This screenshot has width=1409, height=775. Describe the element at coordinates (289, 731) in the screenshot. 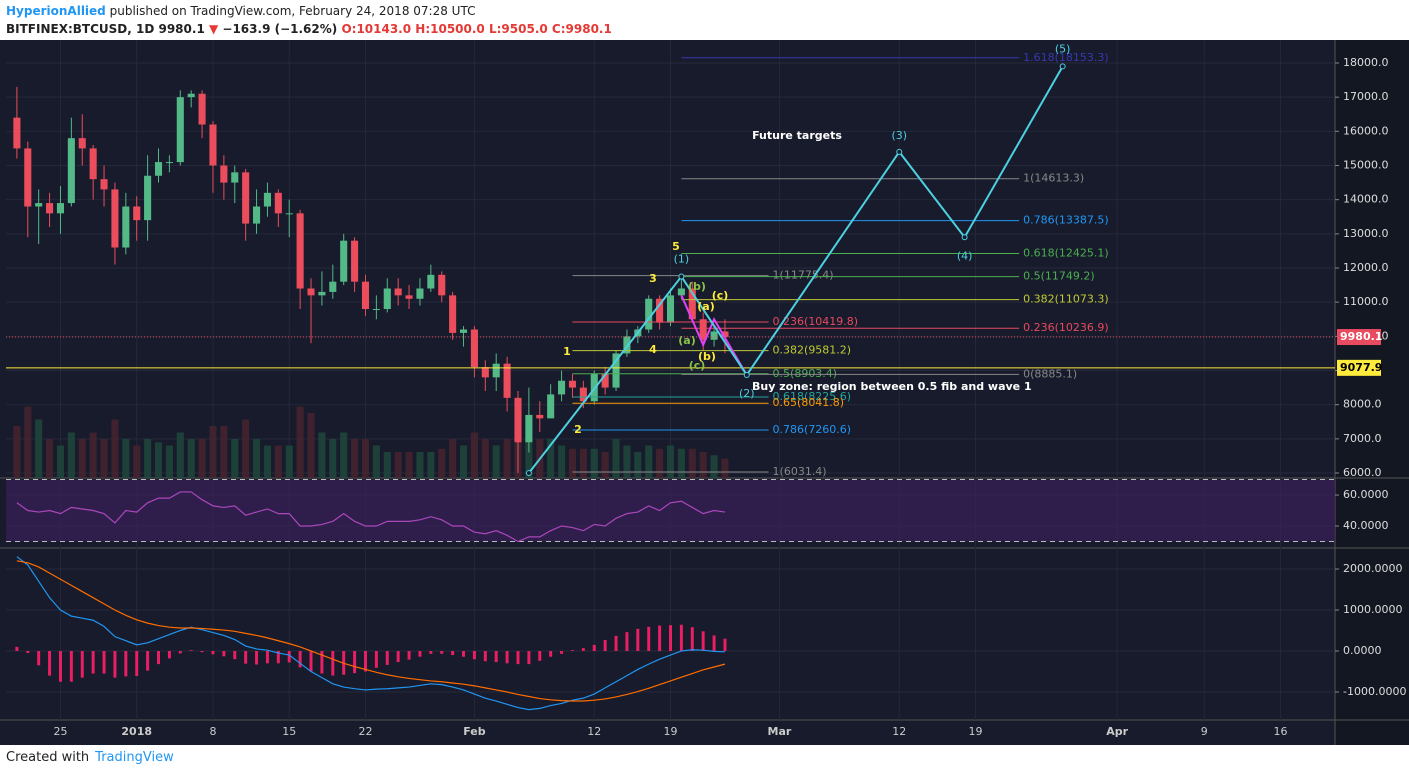

I see `x-tick-label: 15` at that location.